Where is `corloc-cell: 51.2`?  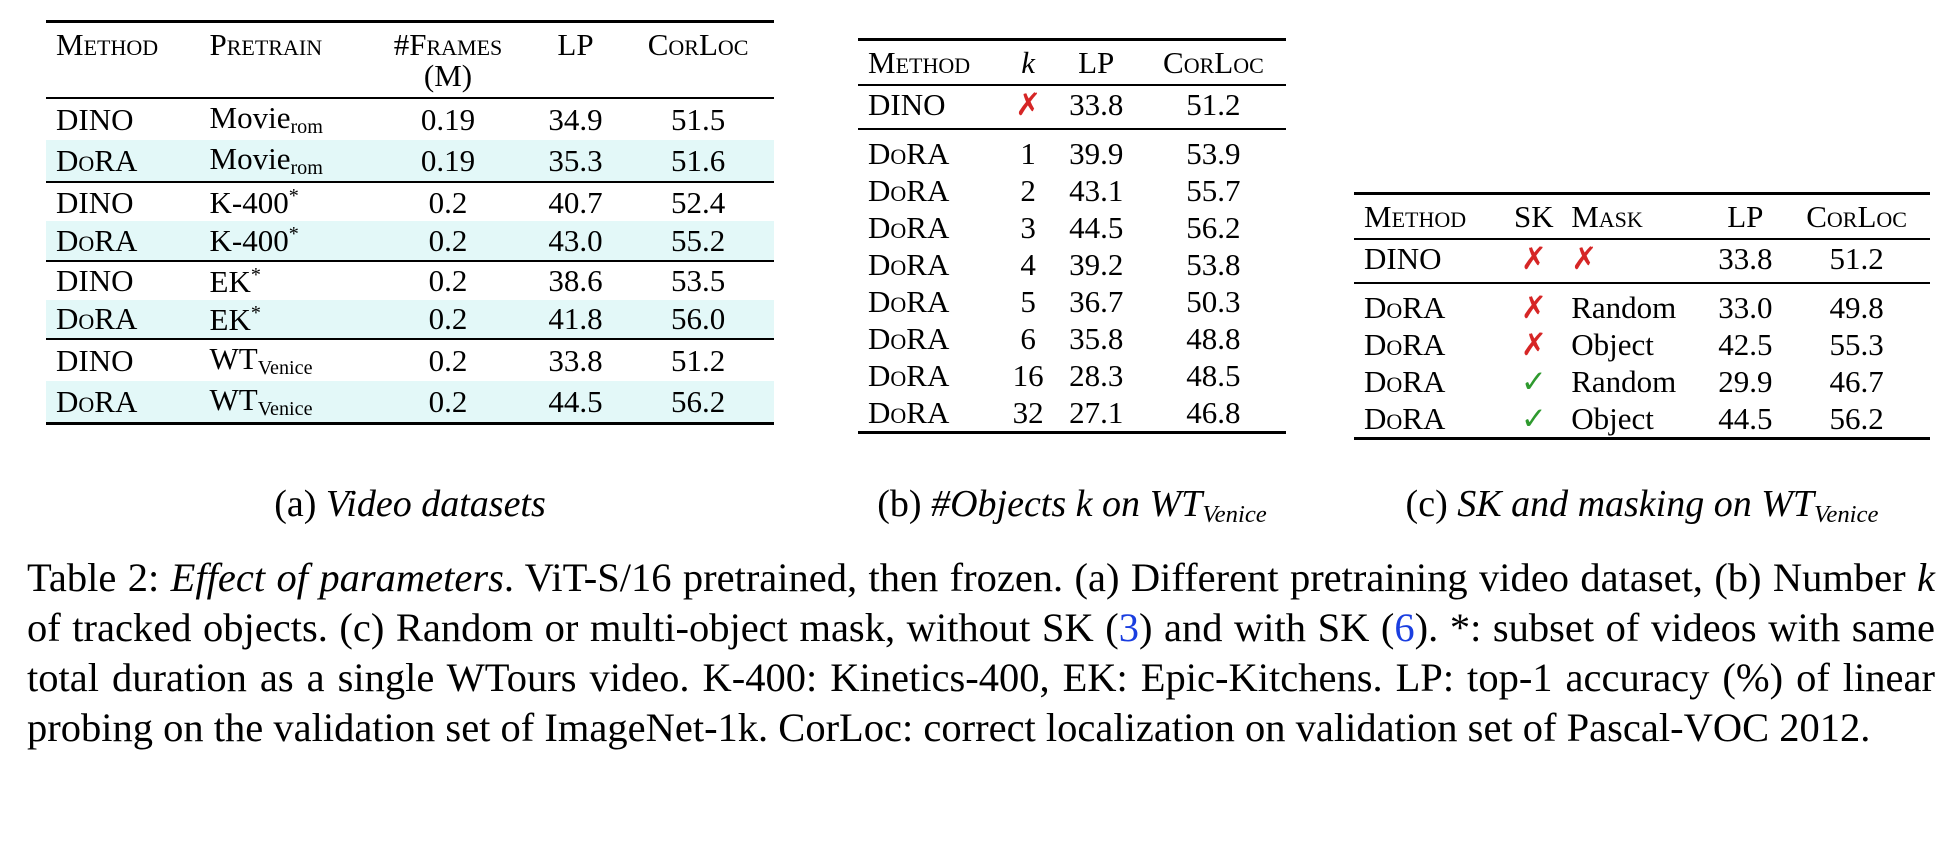
corloc-cell: 51.2 is located at coordinates (1213, 104).